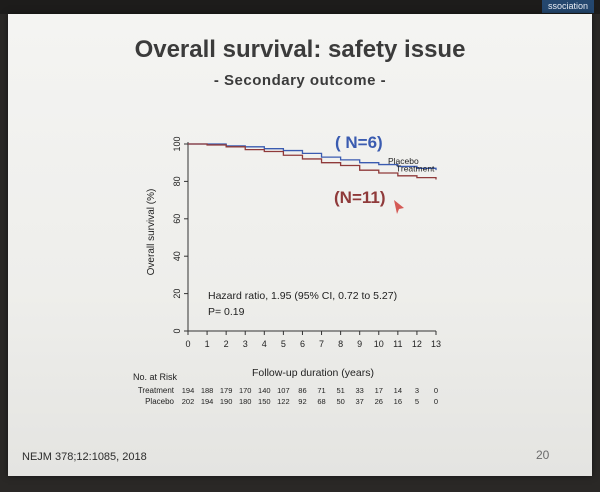 The width and height of the screenshot is (600, 492). What do you see at coordinates (436, 344) in the screenshot?
I see `x-tick-label: 13` at bounding box center [436, 344].